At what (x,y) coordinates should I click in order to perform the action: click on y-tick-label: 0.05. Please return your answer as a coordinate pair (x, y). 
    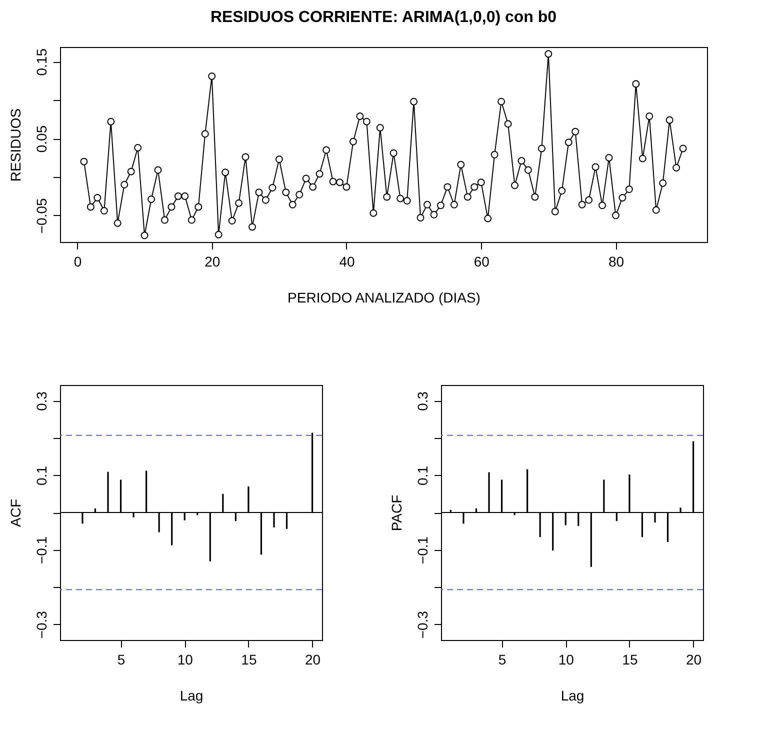
    Looking at the image, I should click on (42, 139).